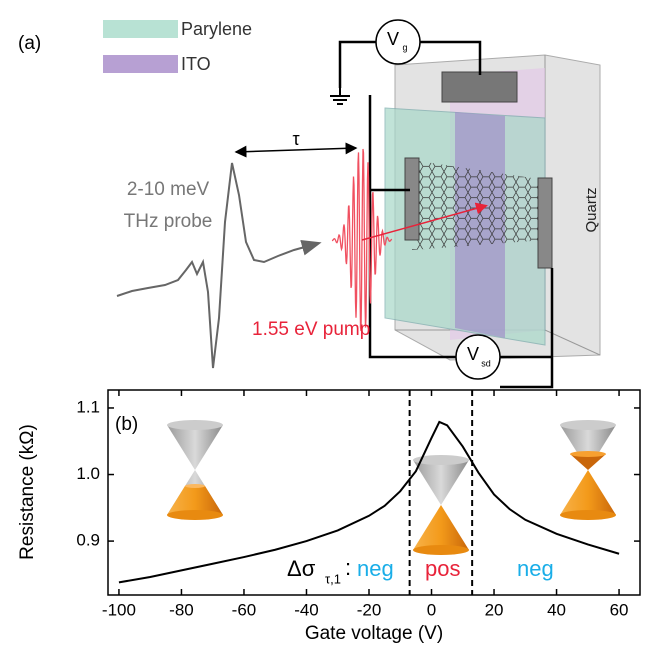 Image resolution: width=649 pixels, height=651 pixels. I want to click on x-axis-label: Gate voltage (V), so click(374, 633).